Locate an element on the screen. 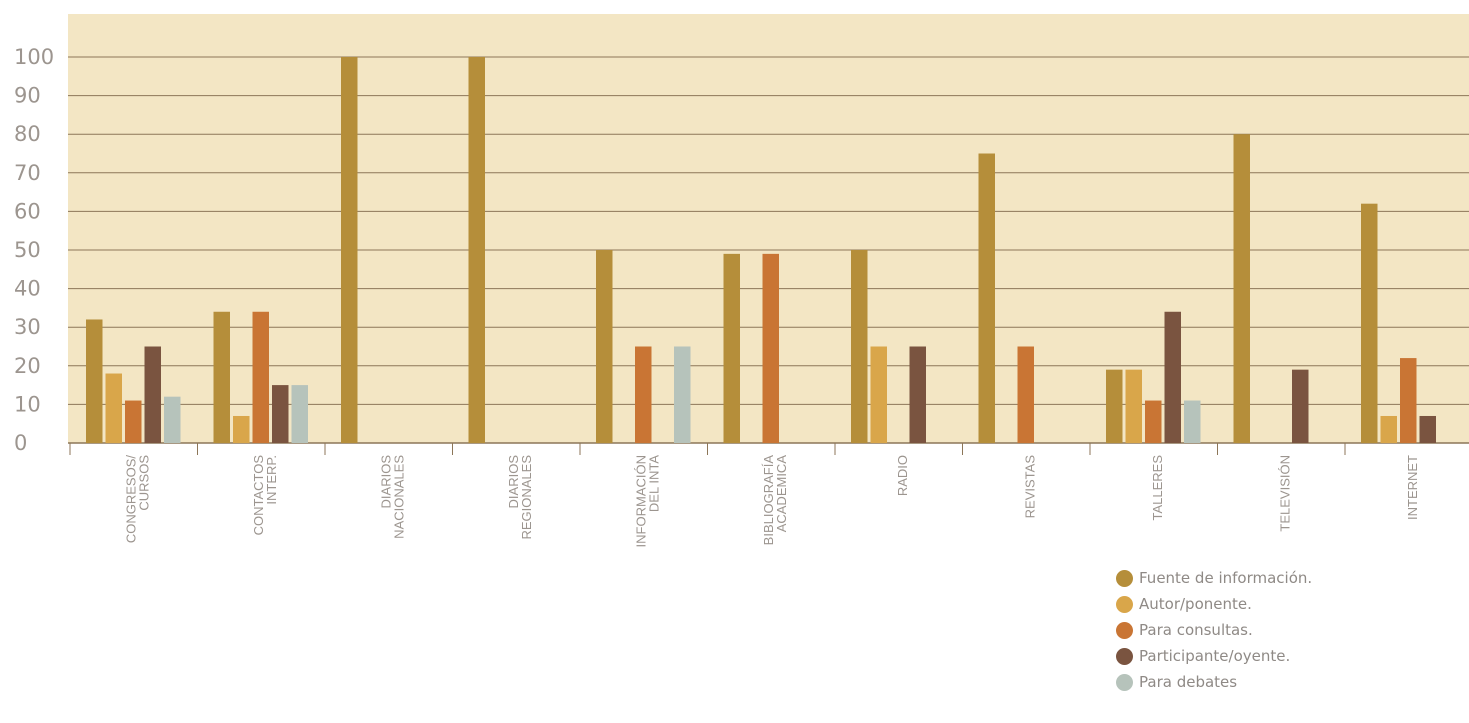 This screenshot has width=1469, height=723. y-axis-tick-labels: 0 10 20 30 40 50 60 70 80 90 100 is located at coordinates (34, 250).